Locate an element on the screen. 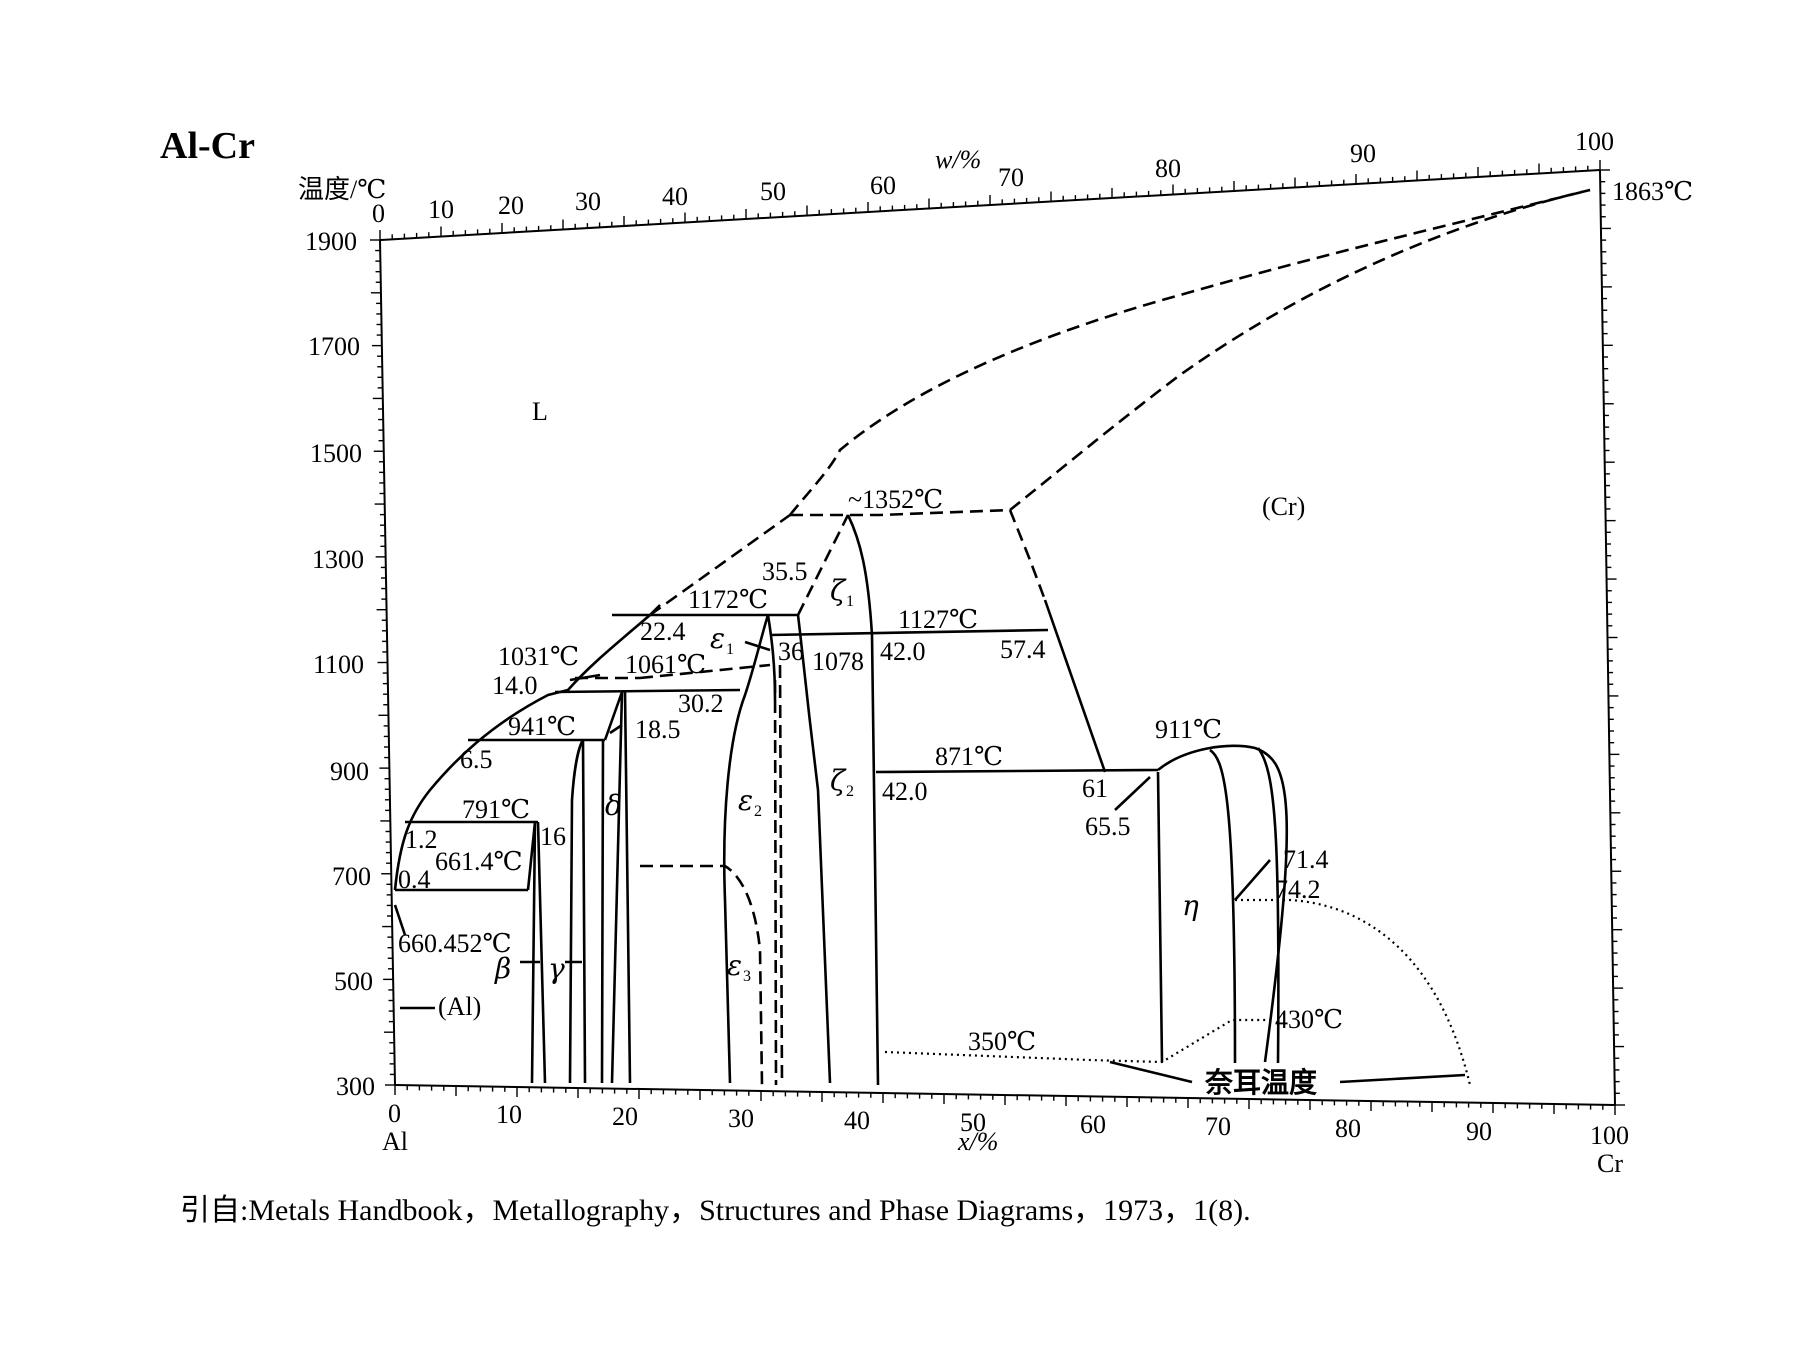 The width and height of the screenshot is (1795, 1346). top-tick-label: 40 is located at coordinates (675, 196).